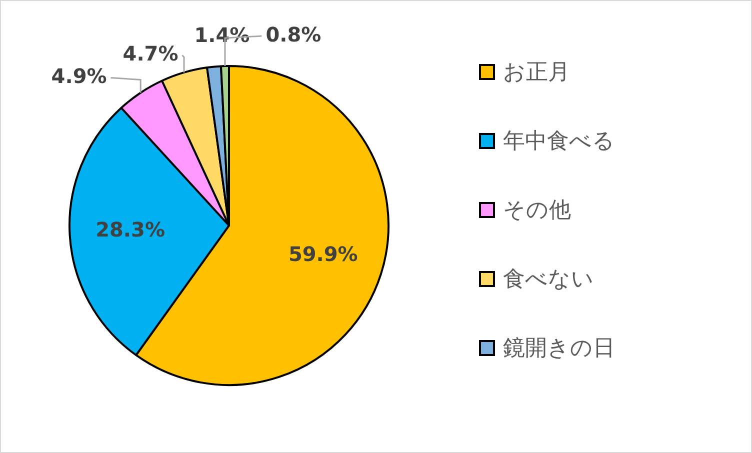 The height and width of the screenshot is (453, 752). What do you see at coordinates (222, 35) in the screenshot?
I see `data-label: 1.4%` at bounding box center [222, 35].